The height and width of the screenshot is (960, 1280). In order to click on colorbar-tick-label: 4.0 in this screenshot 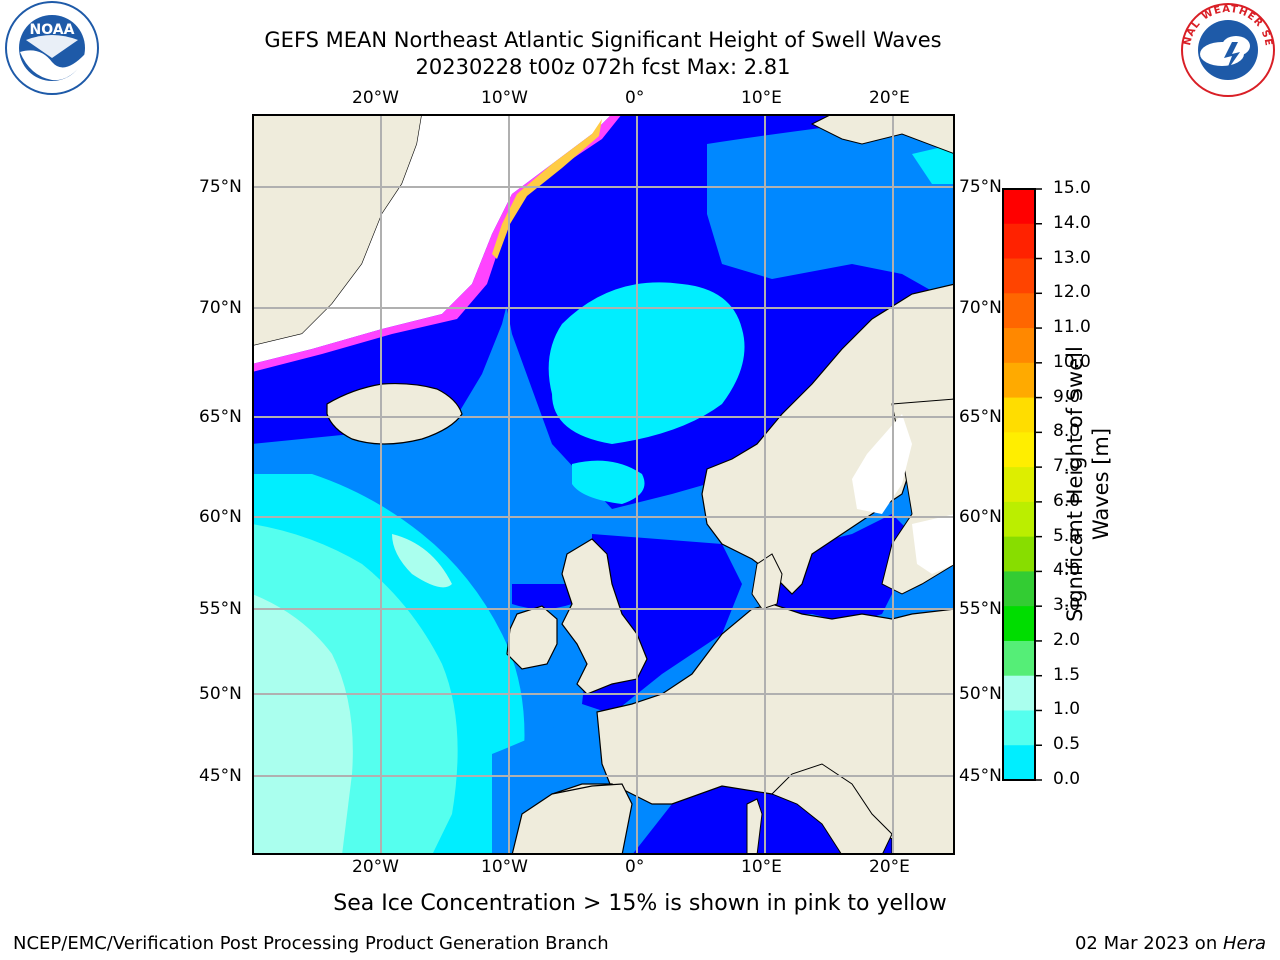, I will do `click(1067, 570)`.